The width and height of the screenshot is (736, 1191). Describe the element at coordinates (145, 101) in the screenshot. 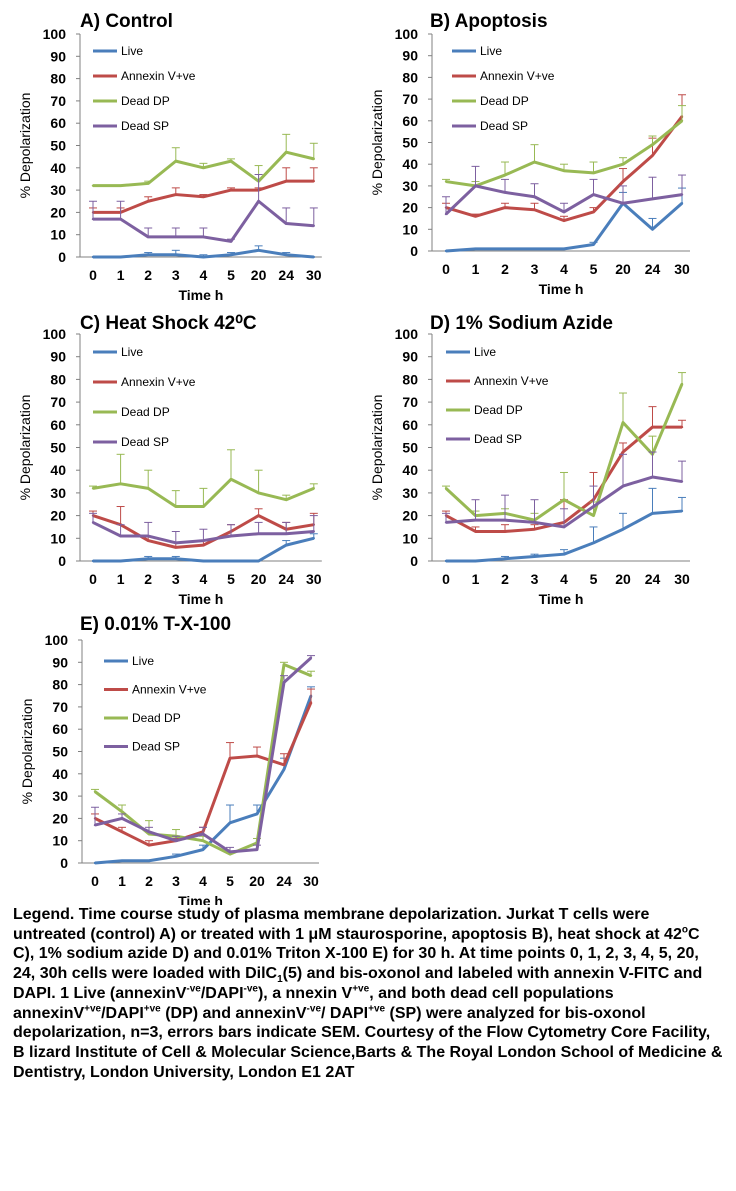

I see `legend-label: Dead DP` at that location.